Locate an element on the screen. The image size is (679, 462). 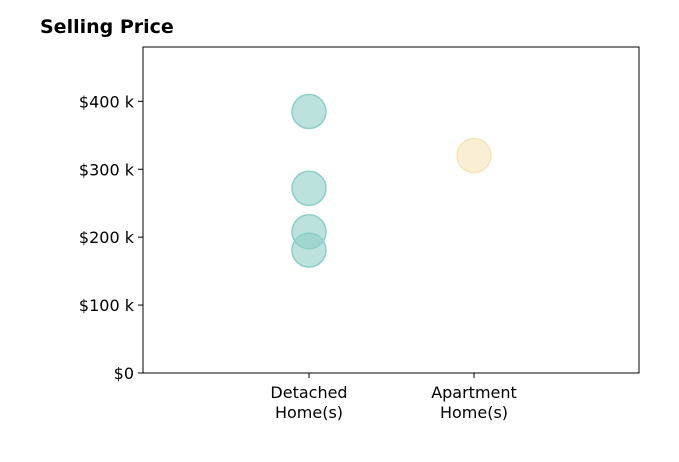
y-tick-label: $200 k is located at coordinates (107, 237).